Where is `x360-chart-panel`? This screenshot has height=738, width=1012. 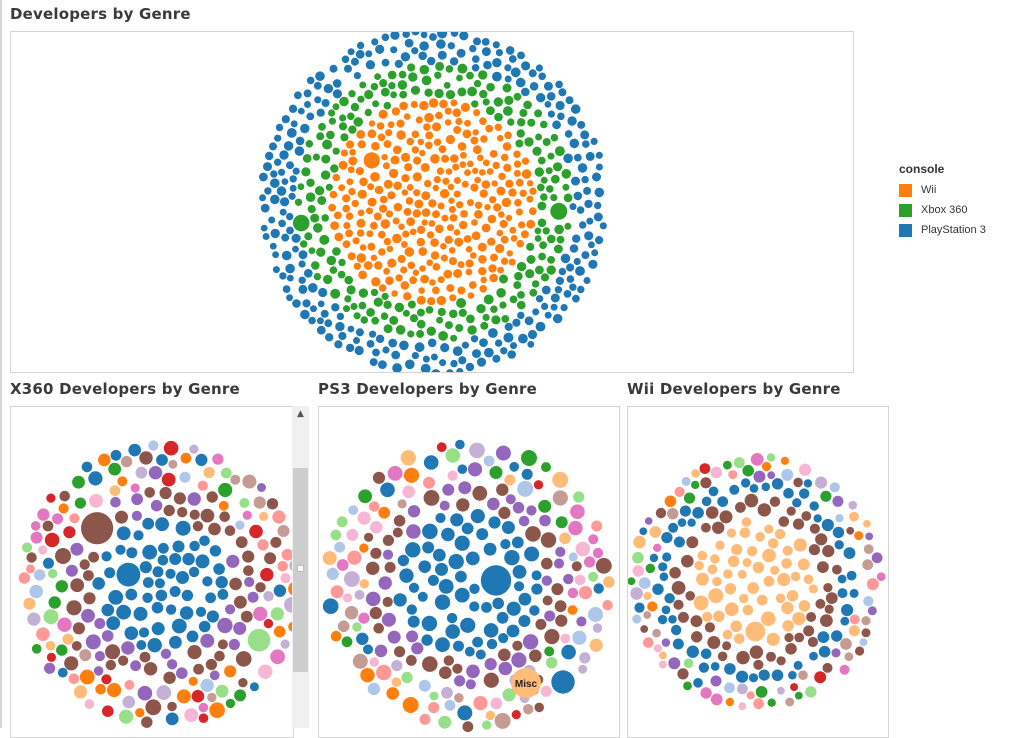 x360-chart-panel is located at coordinates (152, 572).